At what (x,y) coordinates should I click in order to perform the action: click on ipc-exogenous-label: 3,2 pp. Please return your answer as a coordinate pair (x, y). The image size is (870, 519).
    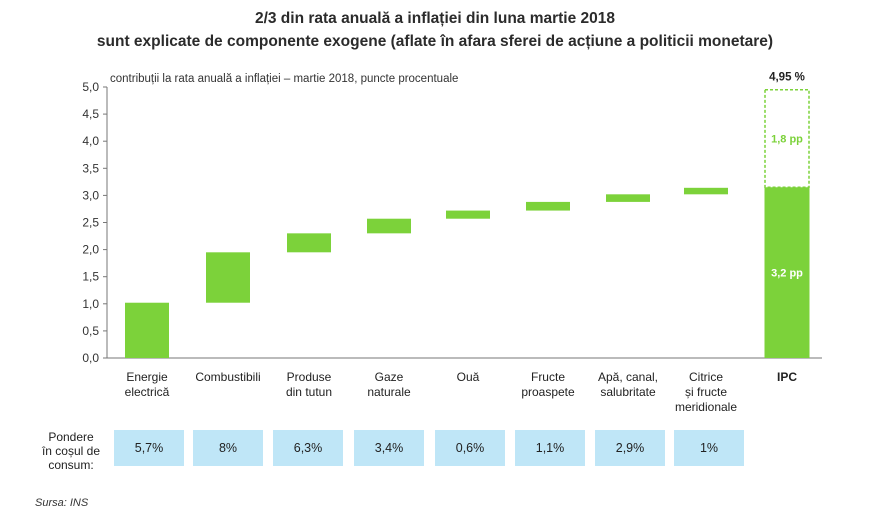
    Looking at the image, I should click on (787, 274).